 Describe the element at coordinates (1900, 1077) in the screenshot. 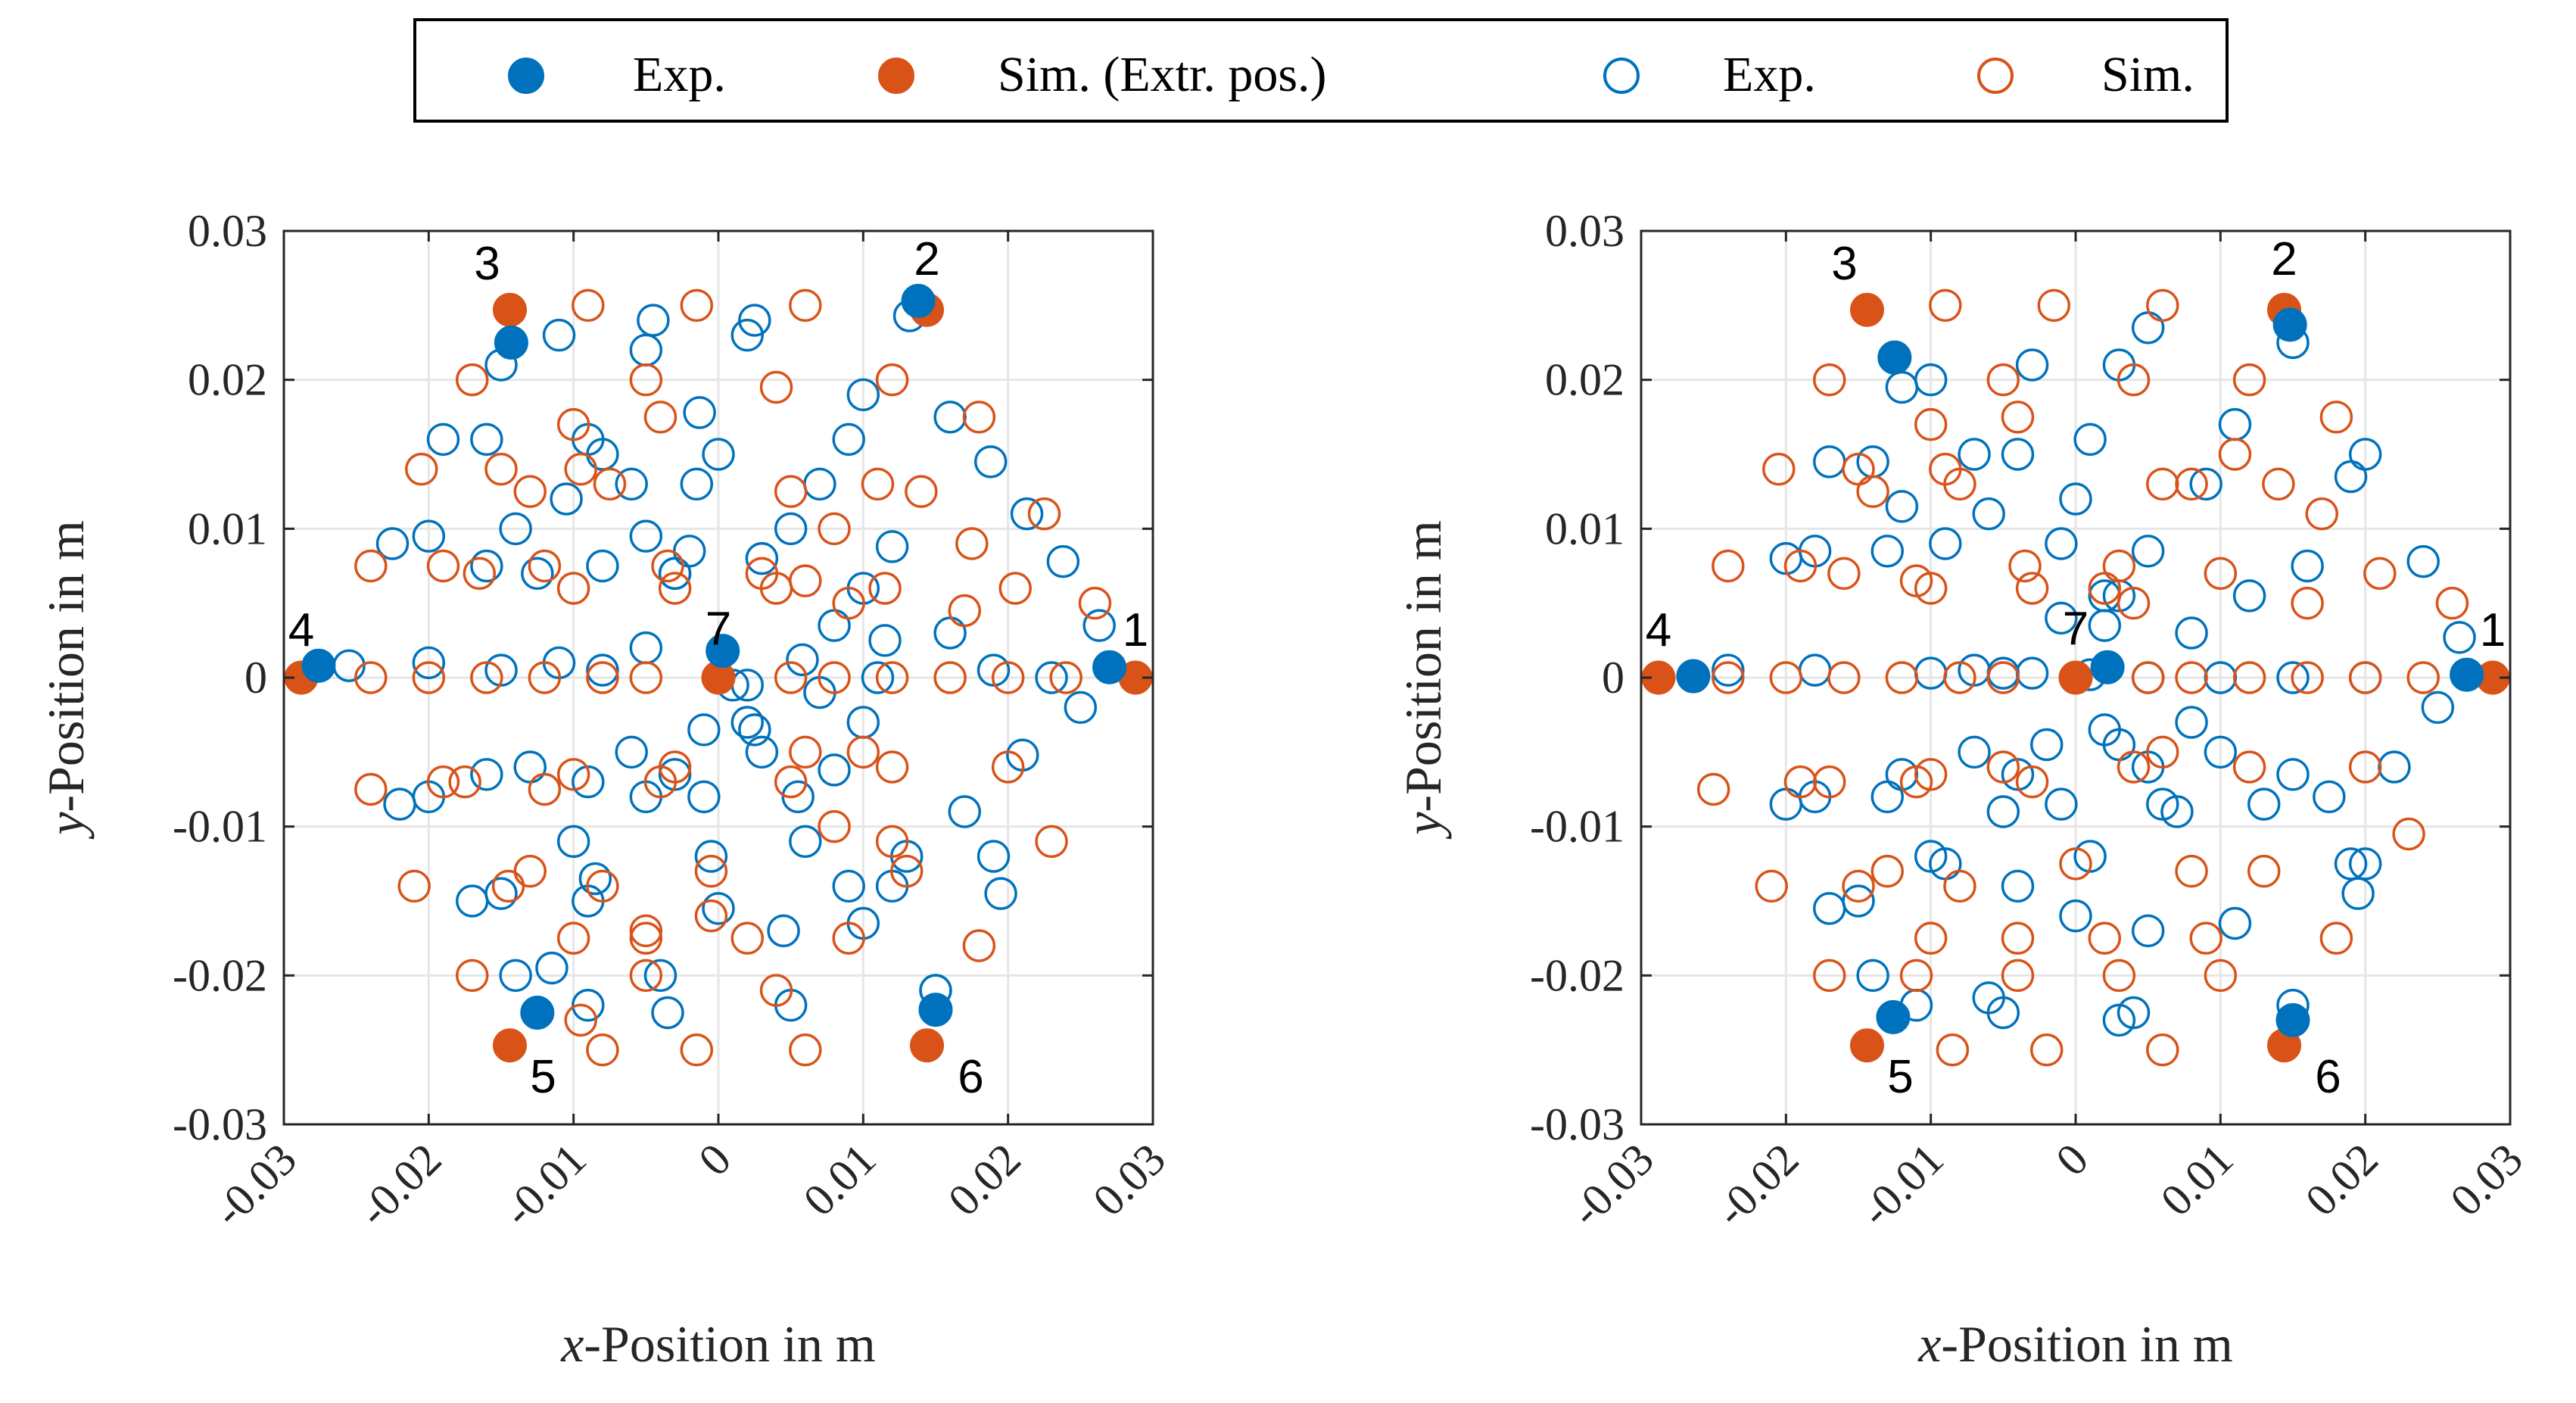

I see `point-label-5-right: 5` at that location.